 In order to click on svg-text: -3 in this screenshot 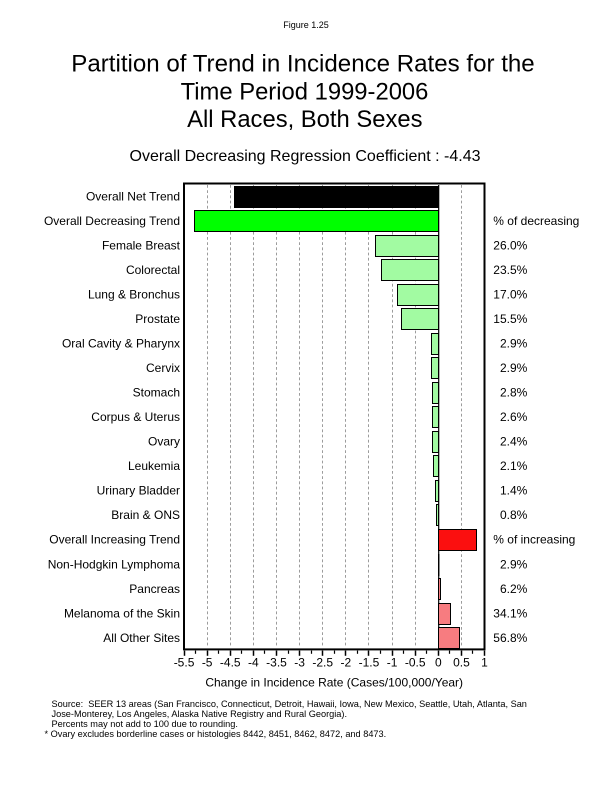, I will do `click(299, 663)`.